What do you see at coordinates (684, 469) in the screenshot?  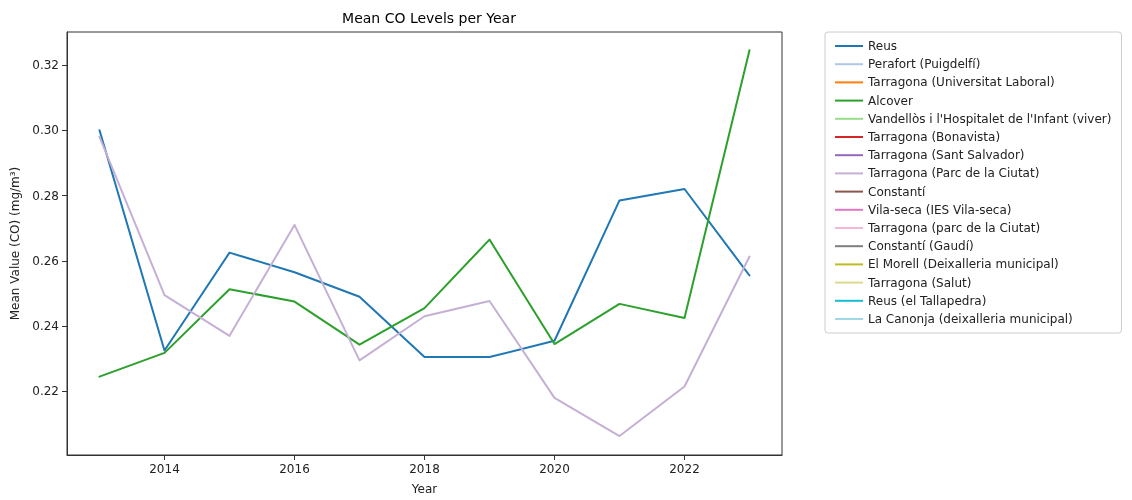 I see `x-tick-label: 2022` at bounding box center [684, 469].